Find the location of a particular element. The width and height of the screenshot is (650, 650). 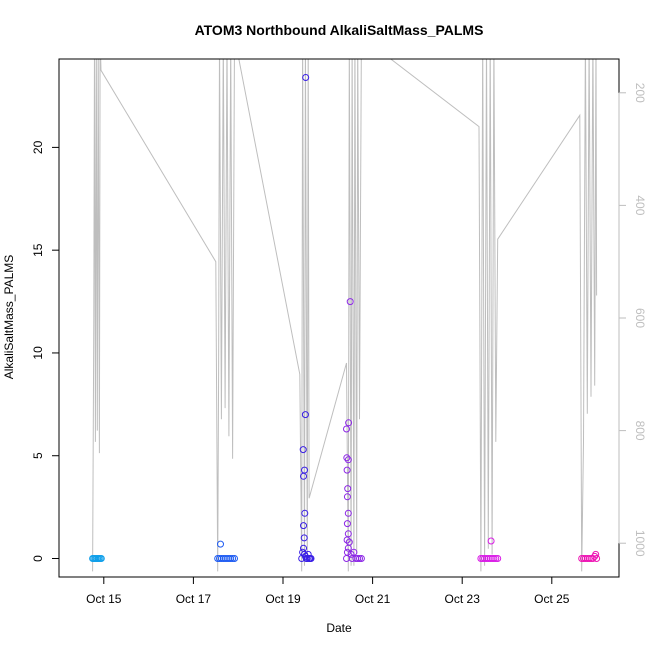

y2-tick-label: 1000 is located at coordinates (640, 543).